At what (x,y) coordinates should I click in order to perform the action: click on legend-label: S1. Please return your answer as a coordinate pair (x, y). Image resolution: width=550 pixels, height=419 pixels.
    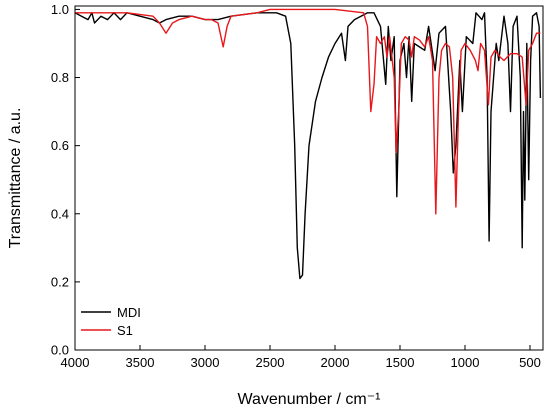
    Looking at the image, I should click on (125, 330).